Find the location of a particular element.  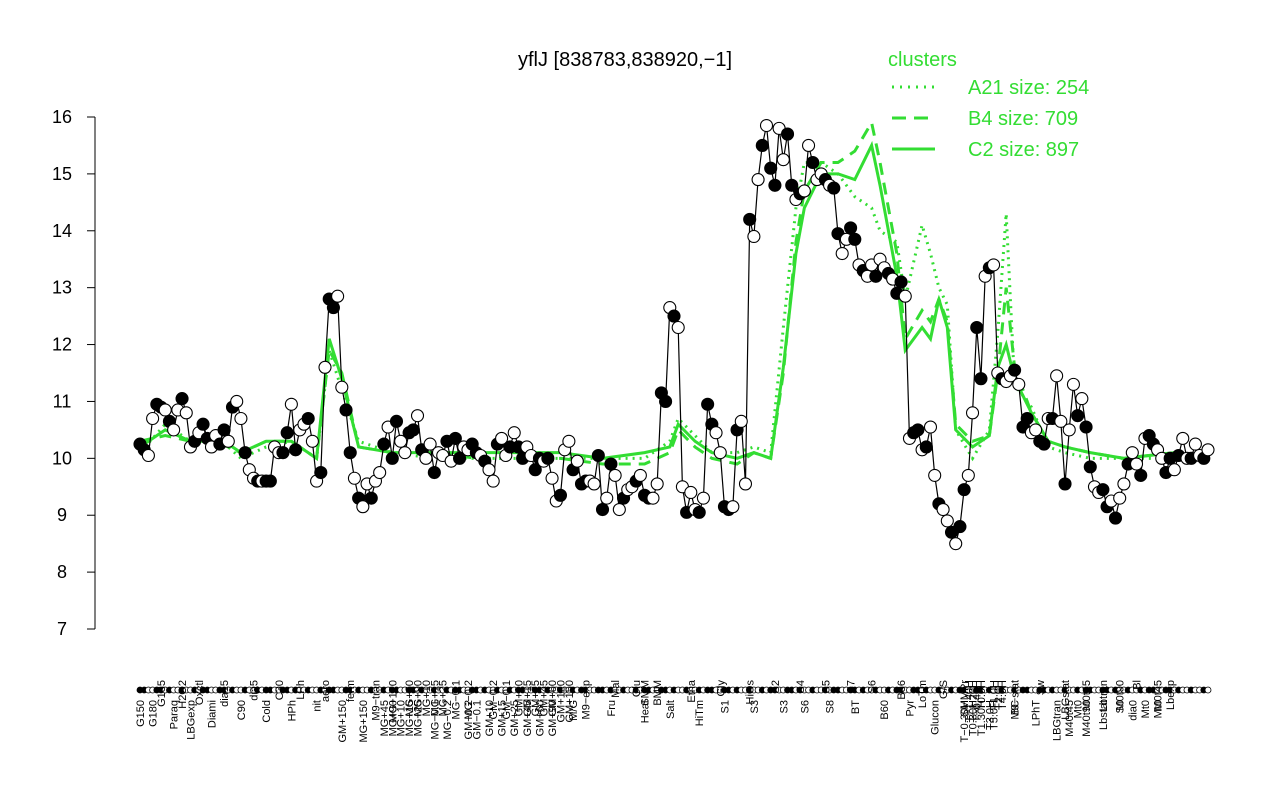

x-tick-label-bottom: S8 is located at coordinates (831, 706).